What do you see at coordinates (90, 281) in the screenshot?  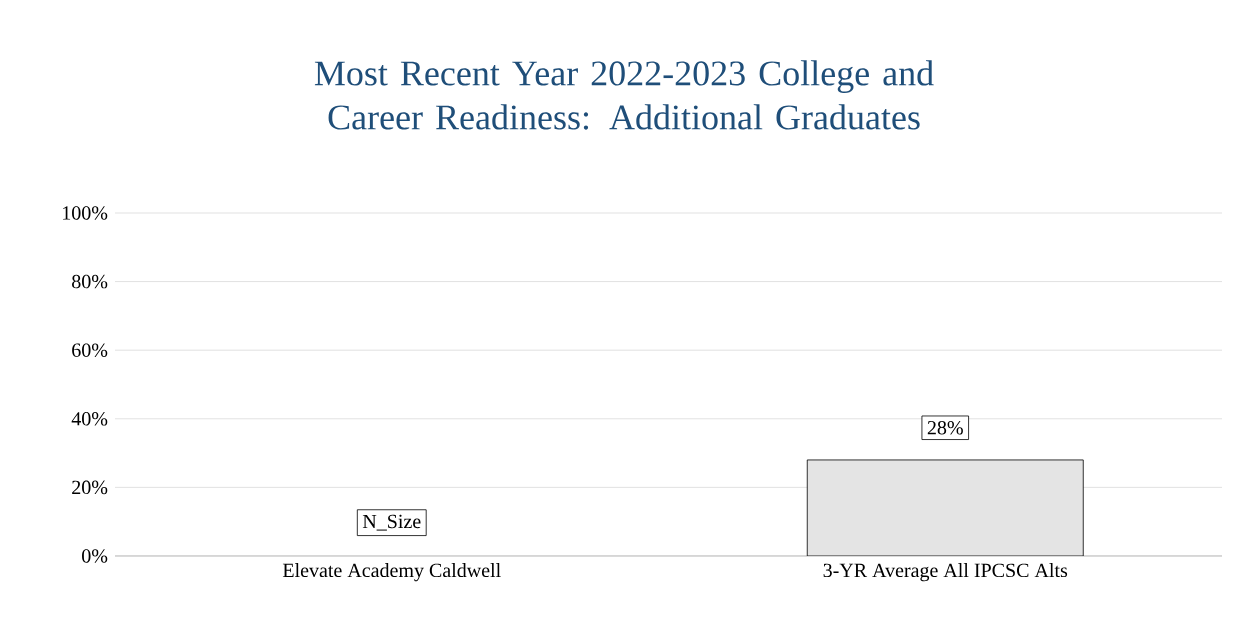 I see `y-tick-label: 80%` at bounding box center [90, 281].